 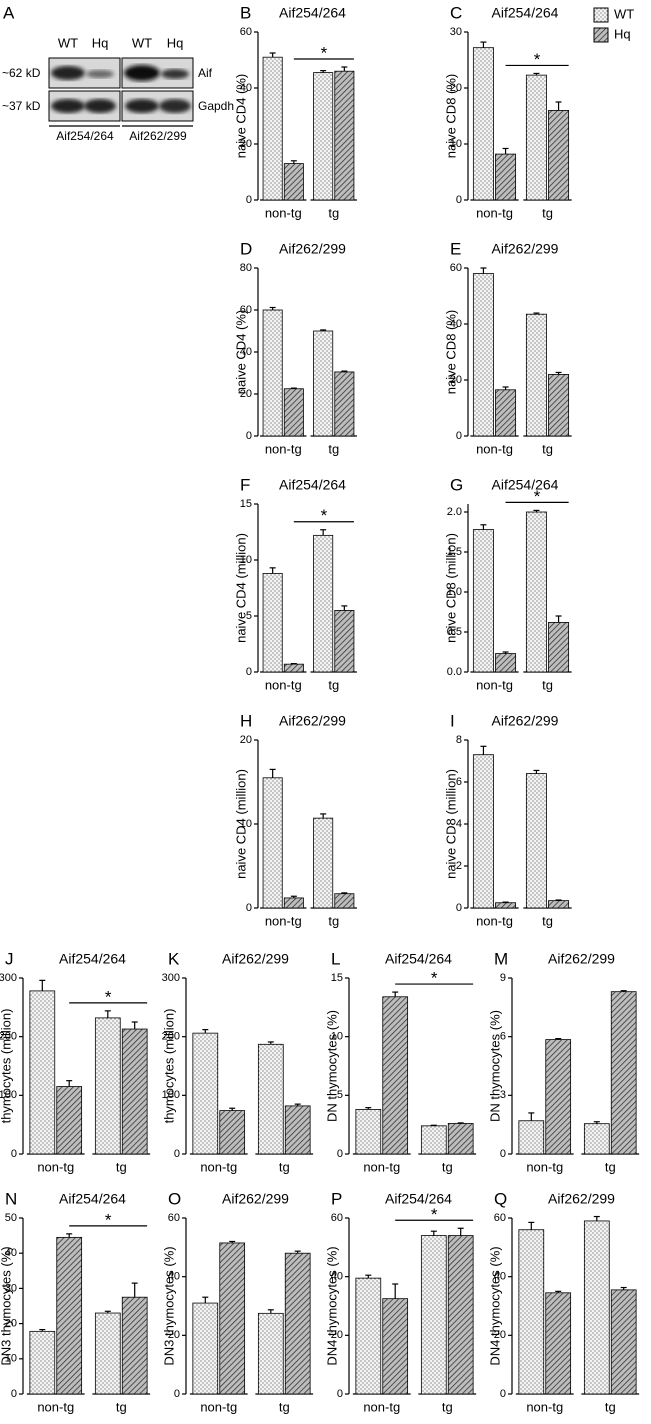 What do you see at coordinates (9, 12) in the screenshot?
I see `panel-letter: A` at bounding box center [9, 12].